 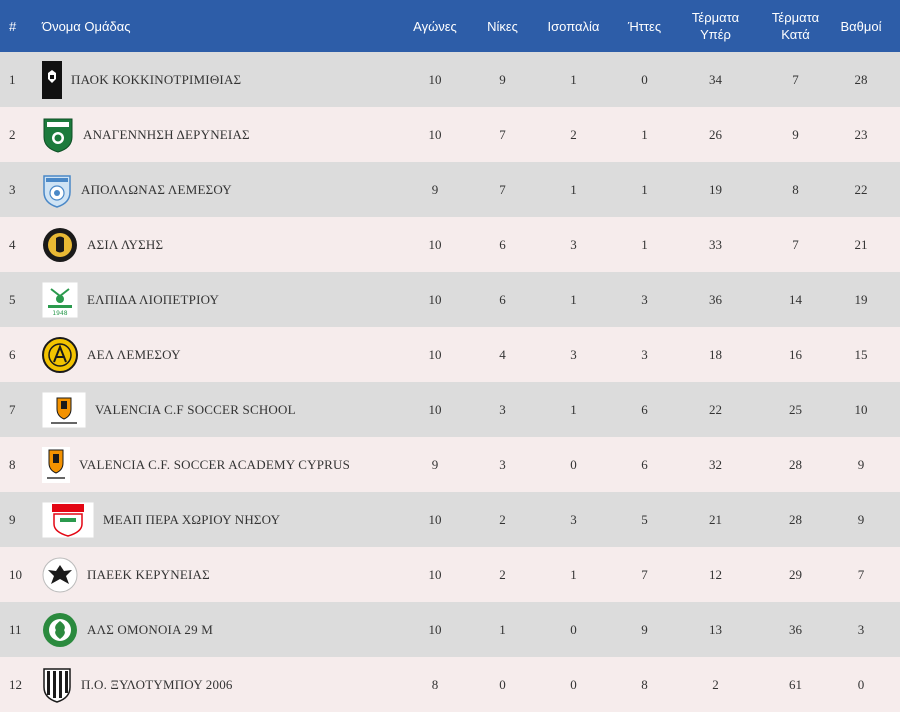 I want to click on position-cell: 11, so click(x=15, y=629).